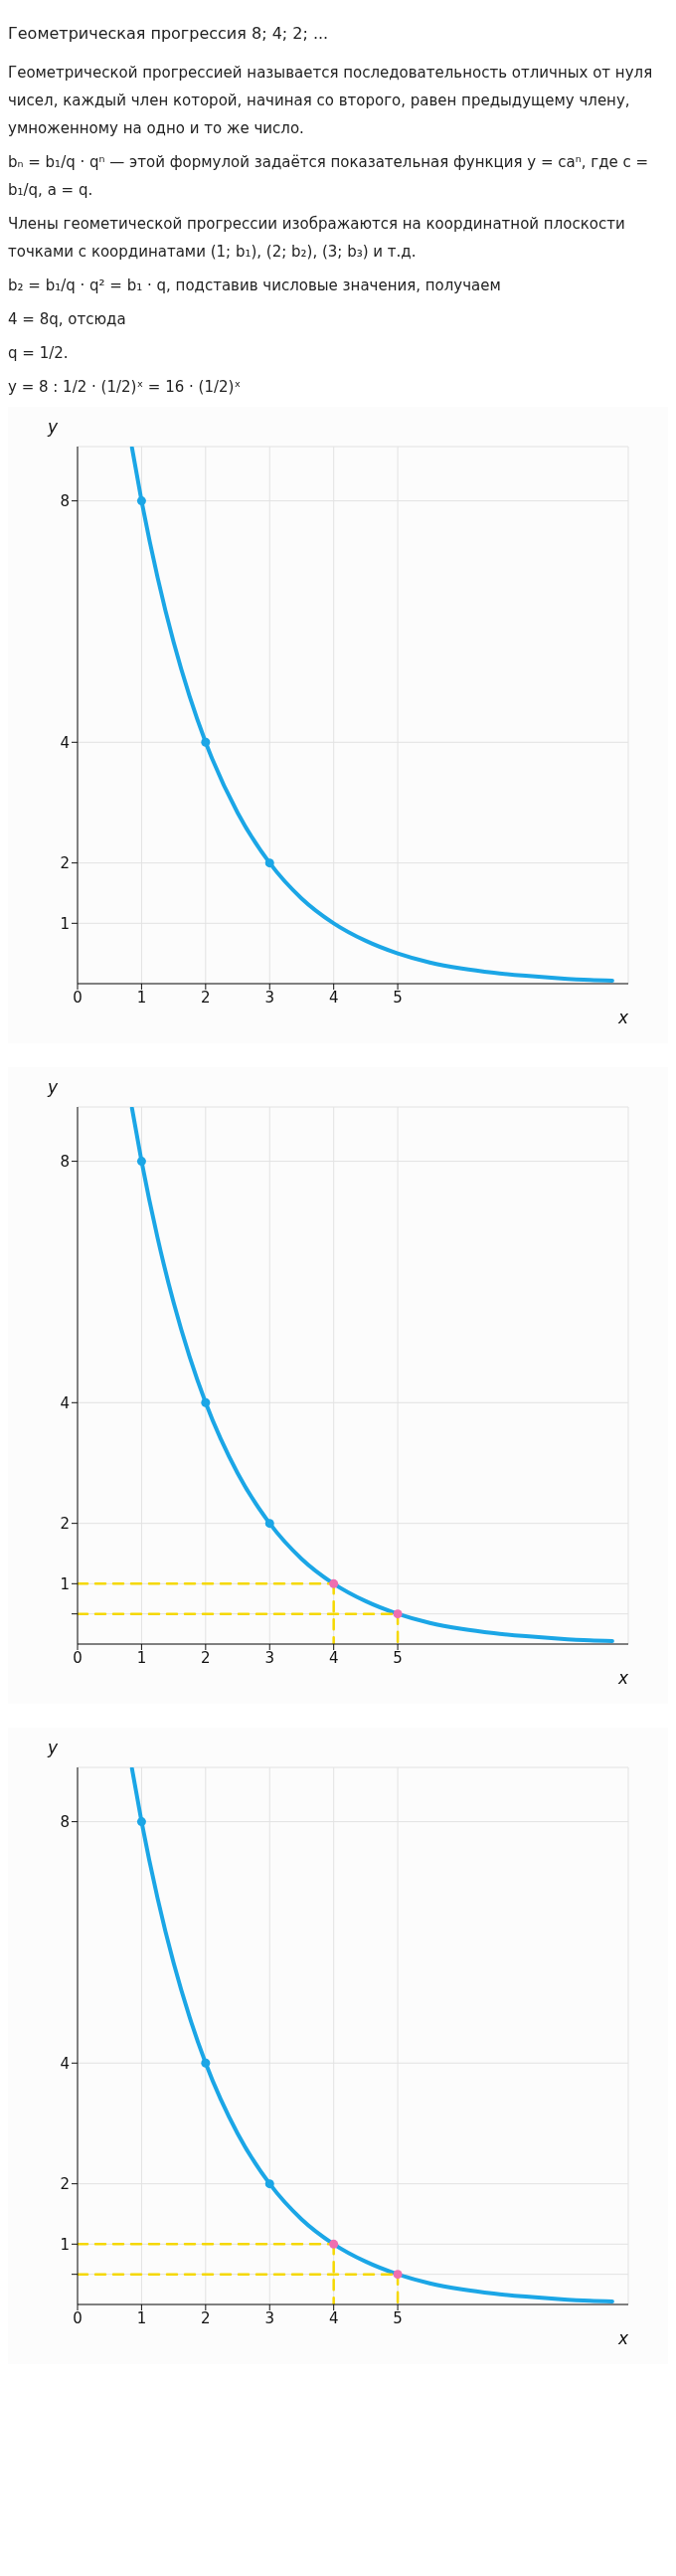 This screenshot has width=676, height=2576. What do you see at coordinates (329, 176) in the screenshot?
I see `text: bₙ = b₁/q · qⁿ — этой формулой задаётся показательная функция y = caⁿ, где c = b₁/q, a = q.` at bounding box center [329, 176].